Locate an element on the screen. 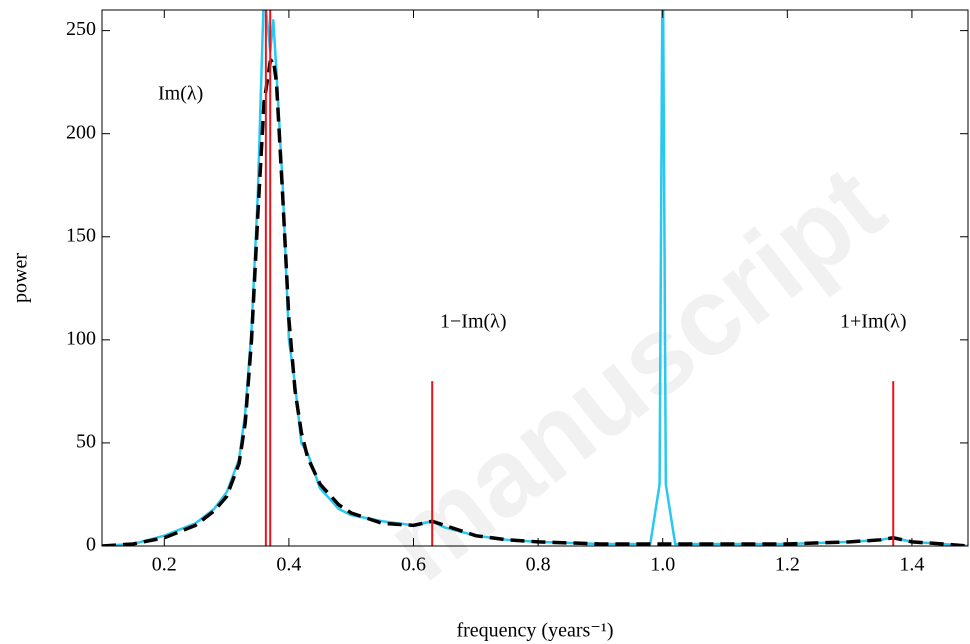 The image size is (970, 644). x-tick-label: 0.6 is located at coordinates (413, 565).